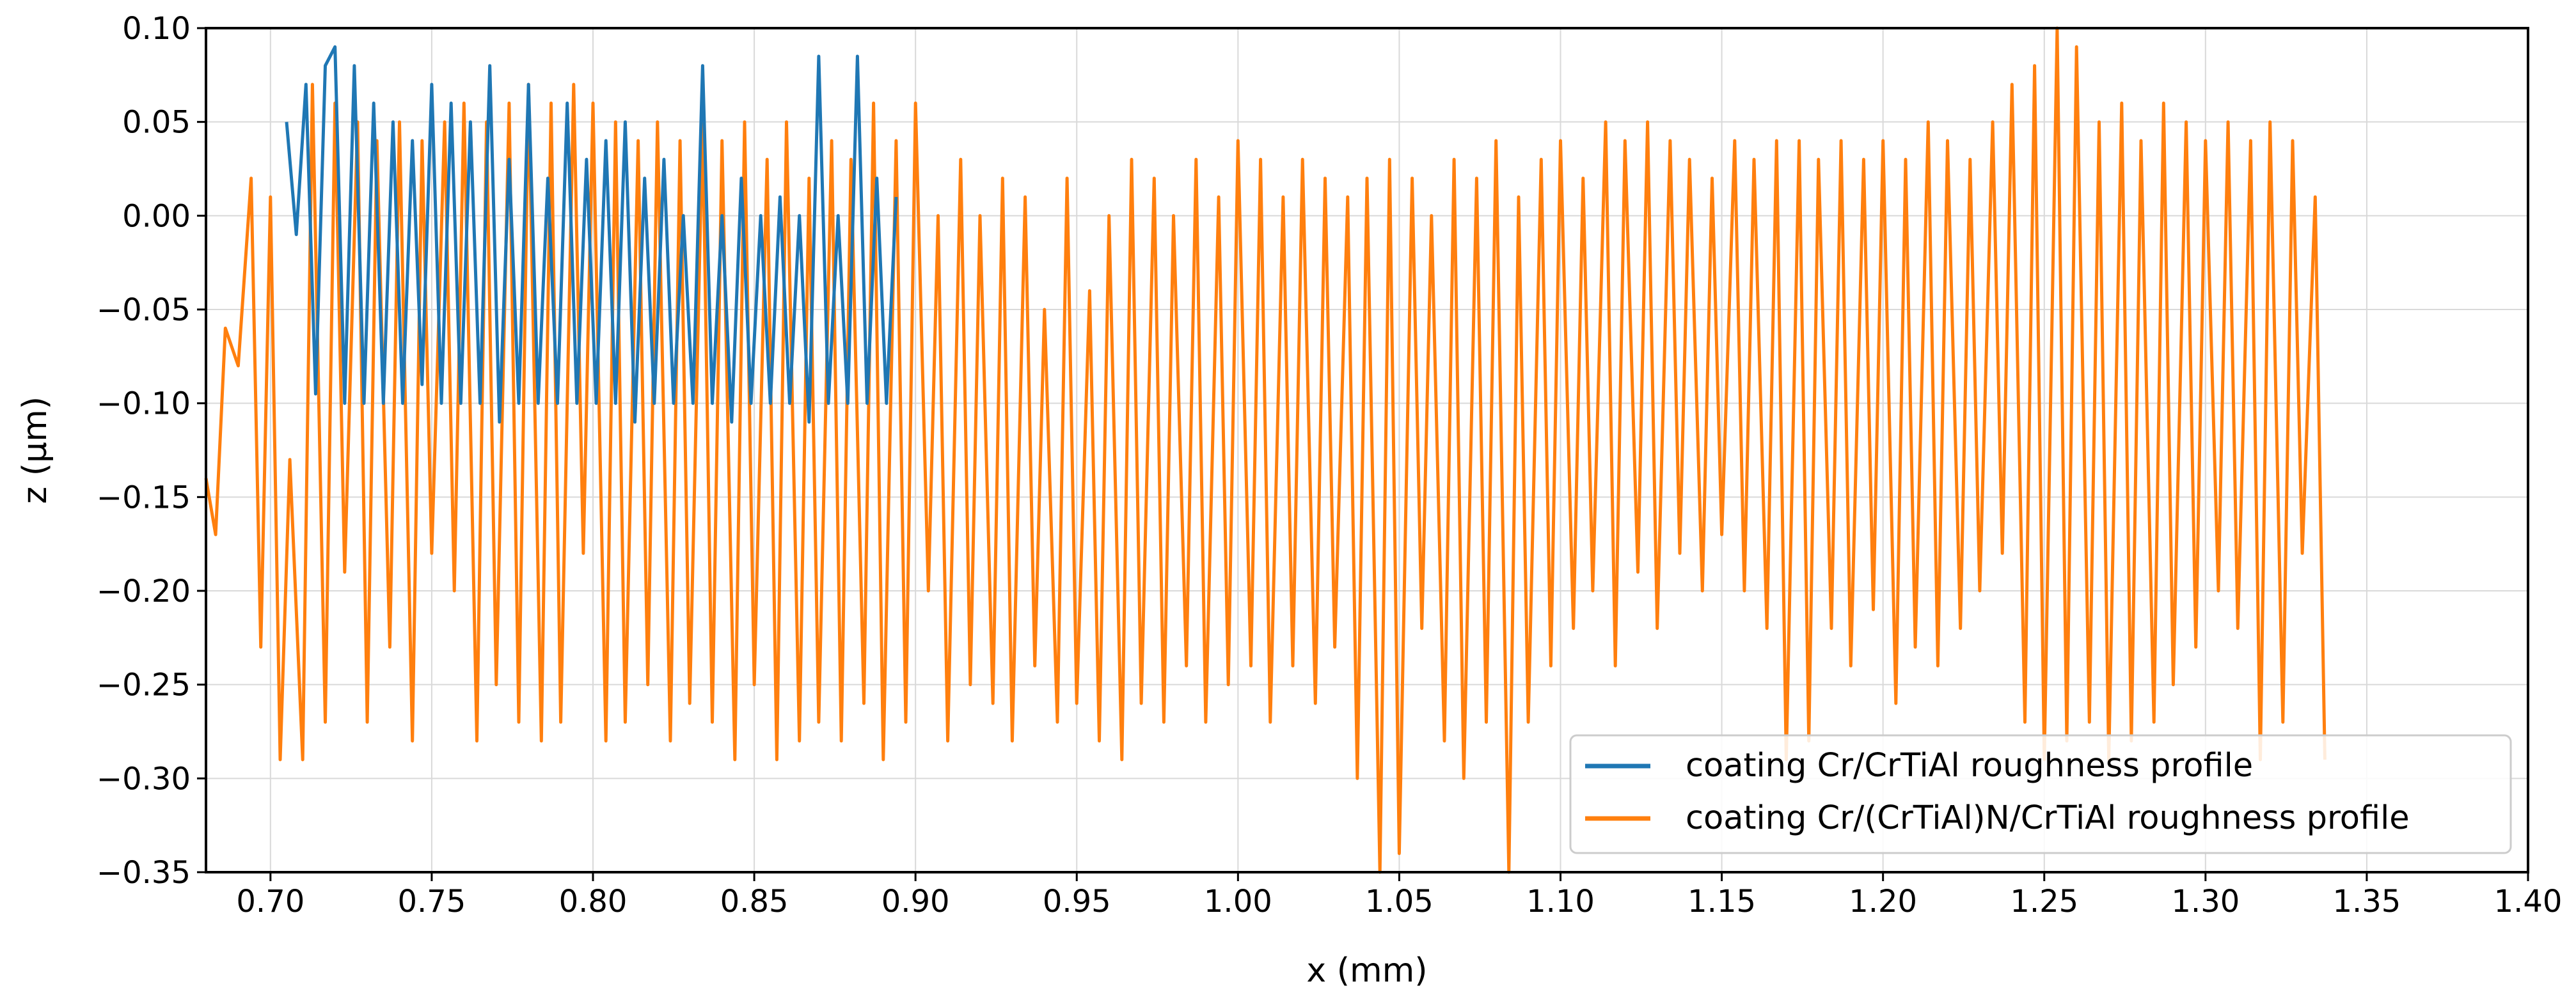 The image size is (2576, 1002). I want to click on y-tick-label: 0.10, so click(156, 29).